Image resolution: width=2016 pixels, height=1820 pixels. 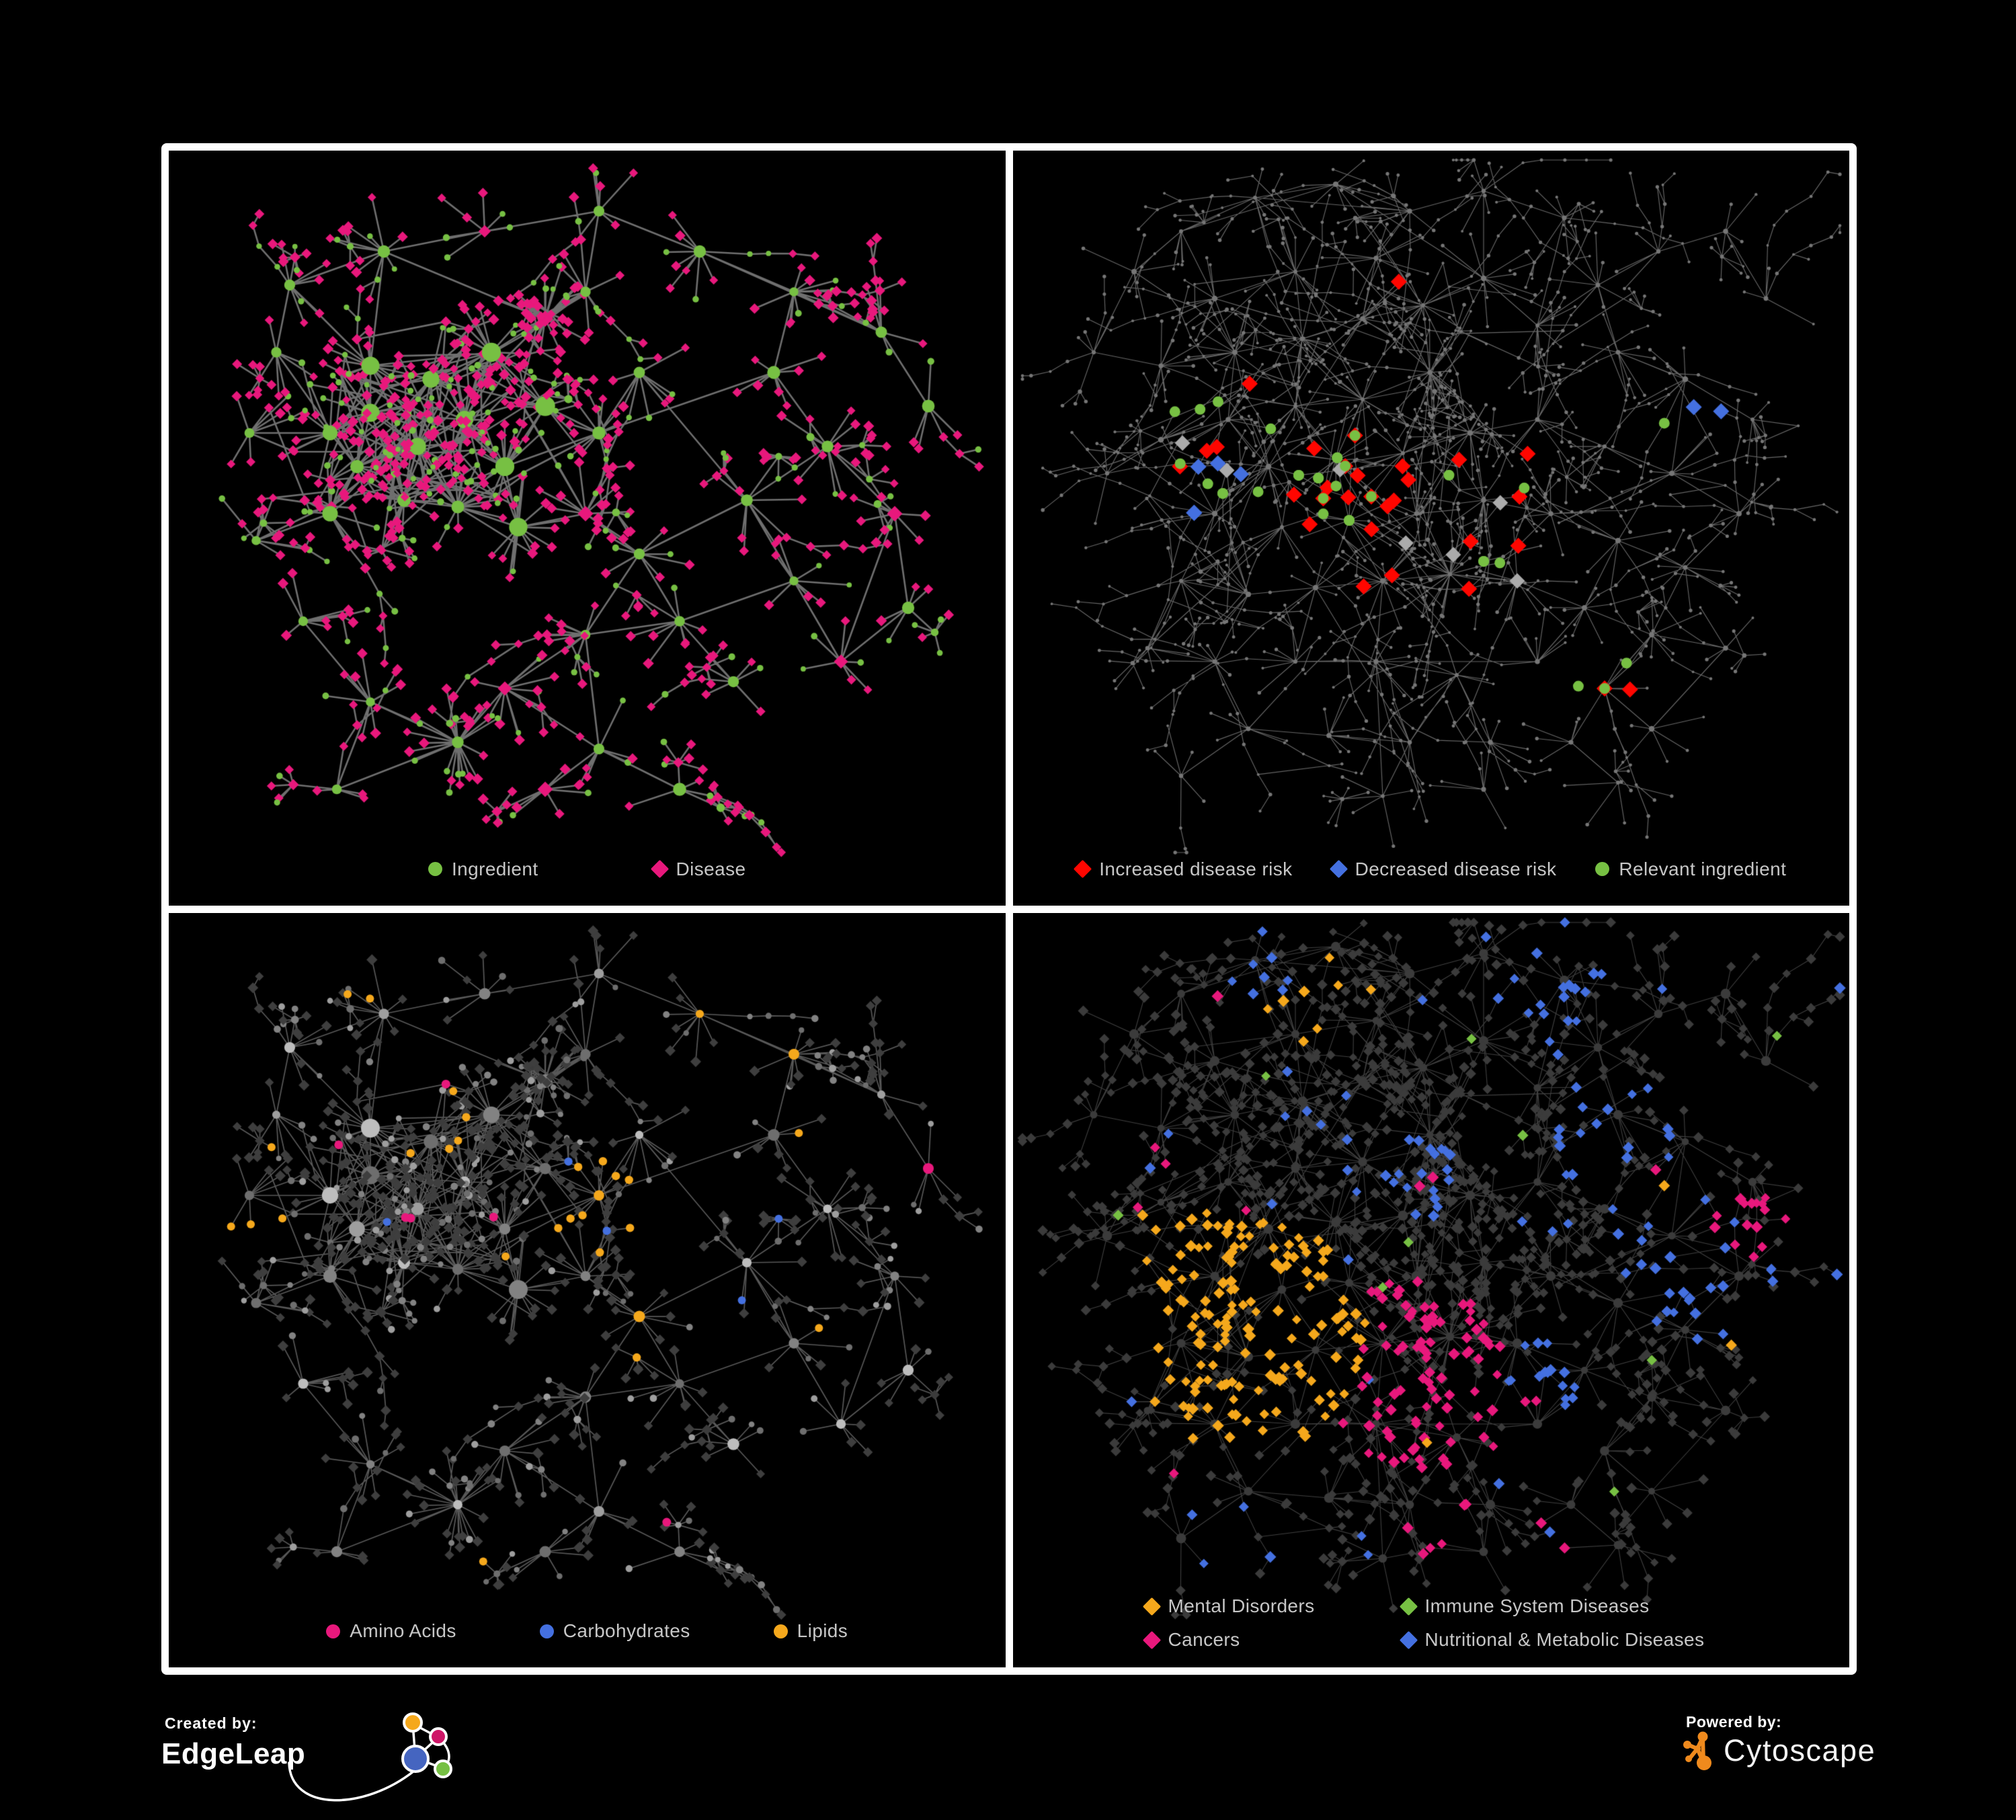 I want to click on nutritional-metabolic-diamond-icon, so click(x=1408, y=1639).